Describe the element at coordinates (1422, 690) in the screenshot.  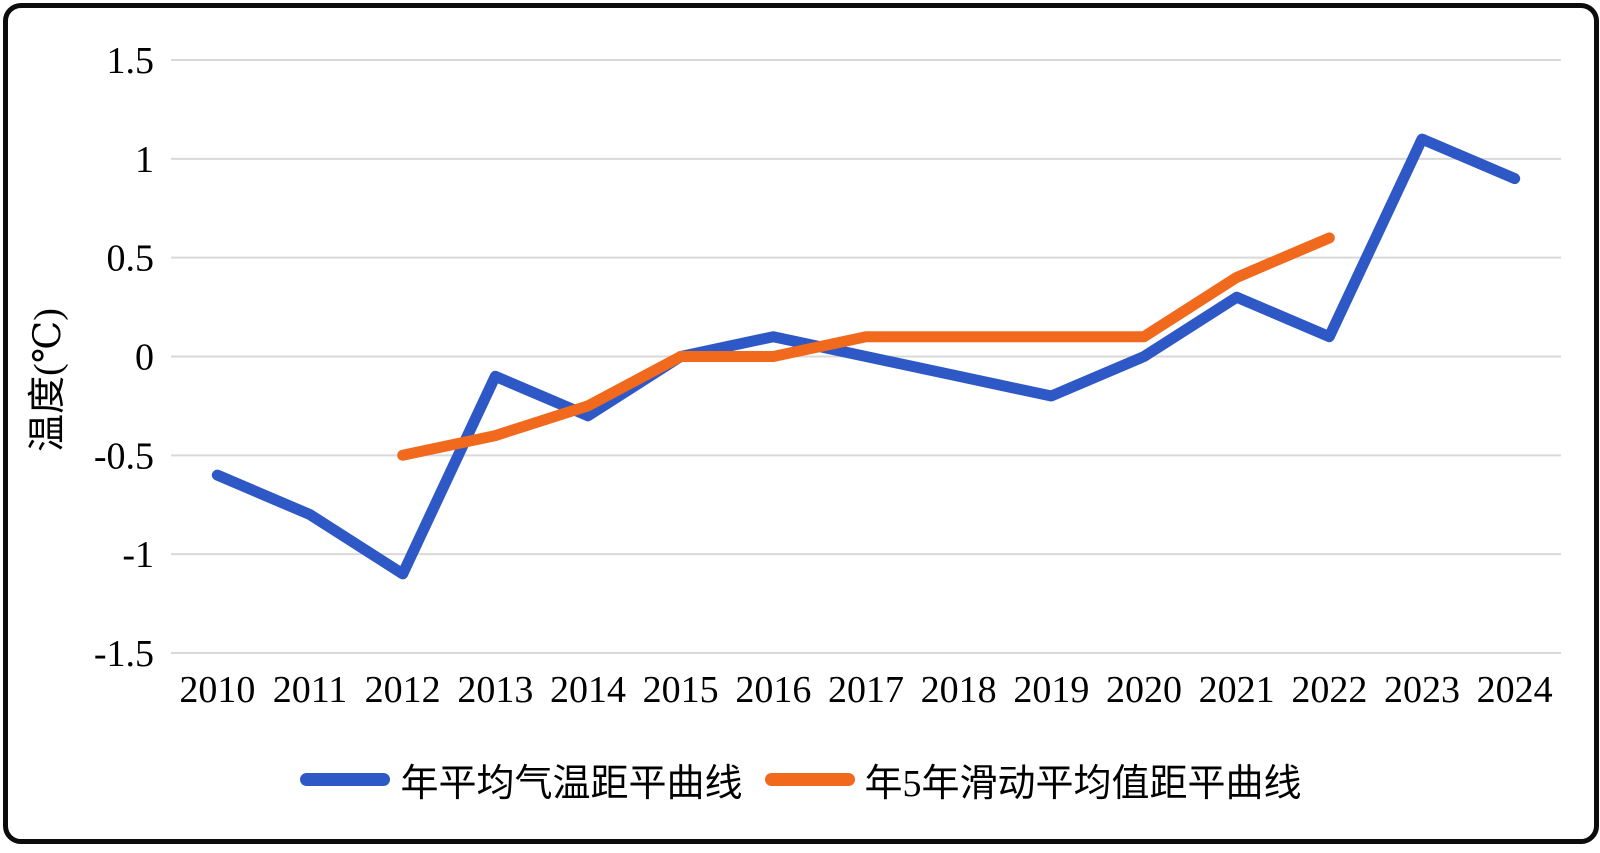
I see `x-tick-label: 2023` at that location.